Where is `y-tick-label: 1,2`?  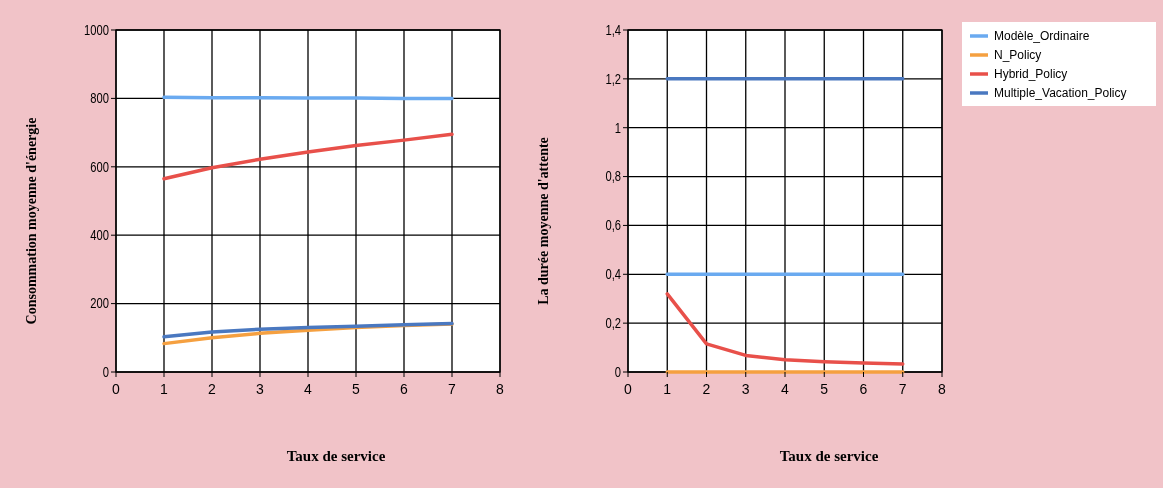 y-tick-label: 1,2 is located at coordinates (613, 79).